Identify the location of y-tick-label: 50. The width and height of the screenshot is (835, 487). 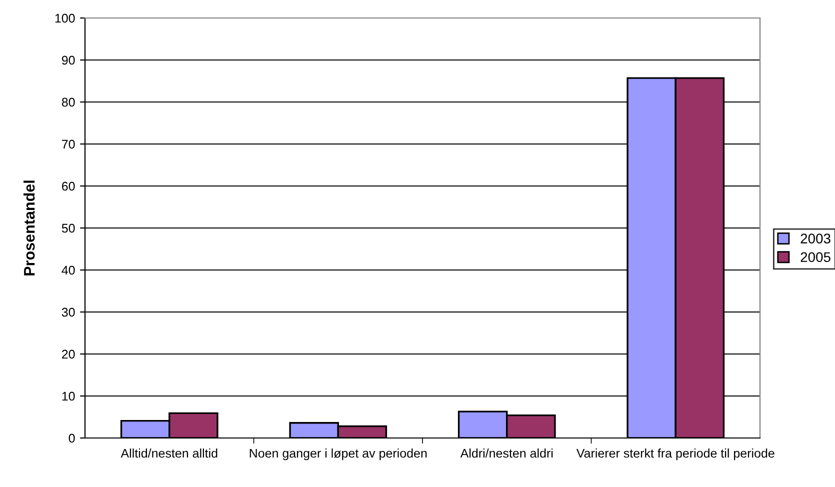
(68, 228).